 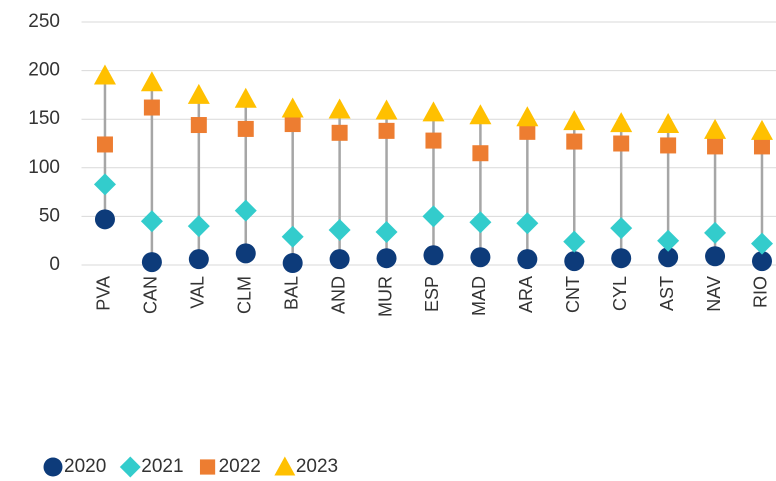 I want to click on x-tick-label: CAN, so click(x=151, y=295).